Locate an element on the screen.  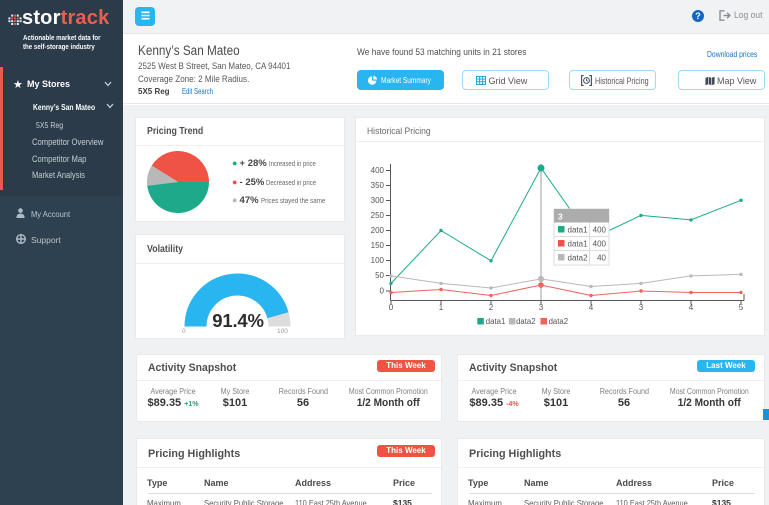
svg-text: 200 is located at coordinates (378, 230).